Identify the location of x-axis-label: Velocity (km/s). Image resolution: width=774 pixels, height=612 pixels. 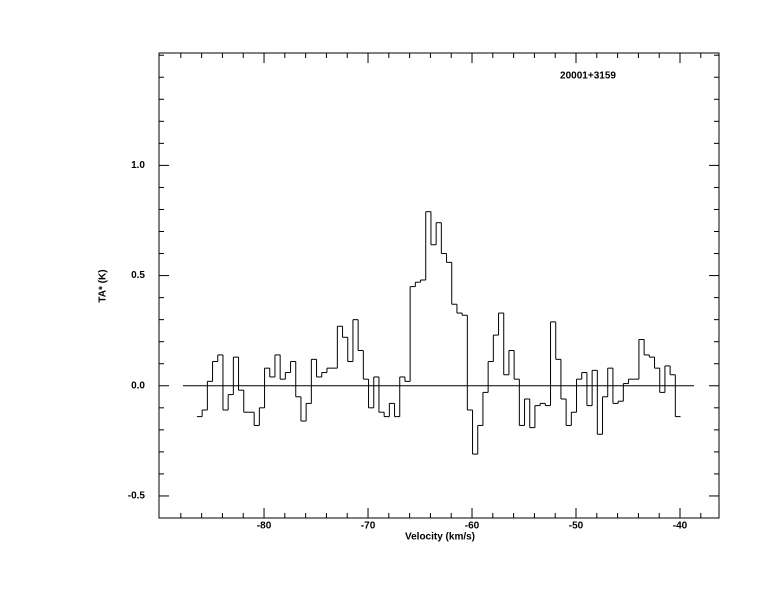
(440, 537).